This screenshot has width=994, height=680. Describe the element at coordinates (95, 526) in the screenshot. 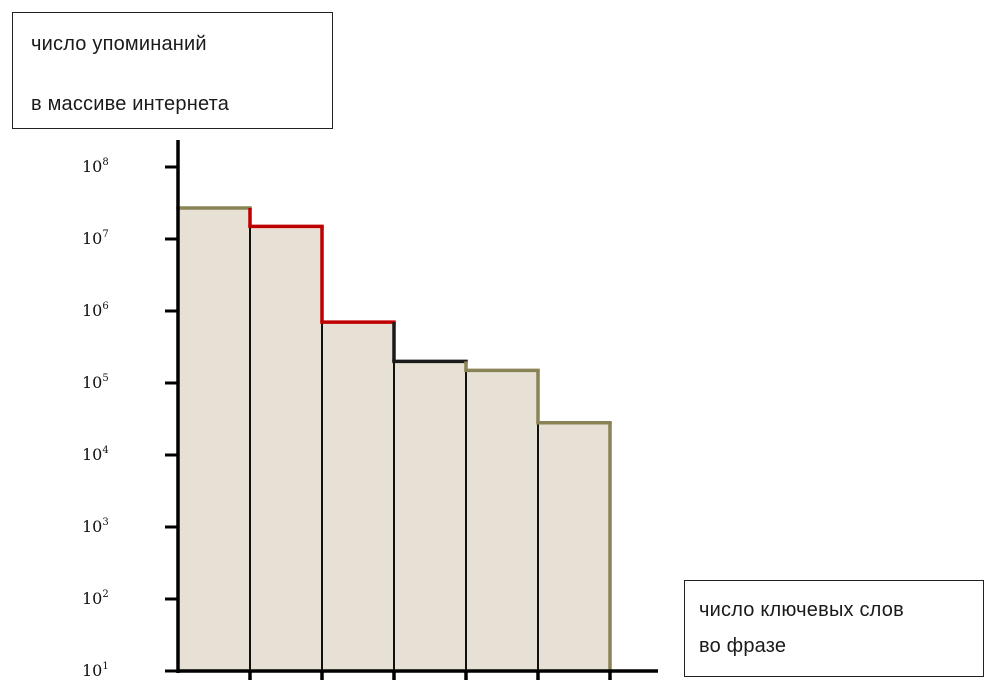

I see `y-tick-label-3: 103` at that location.